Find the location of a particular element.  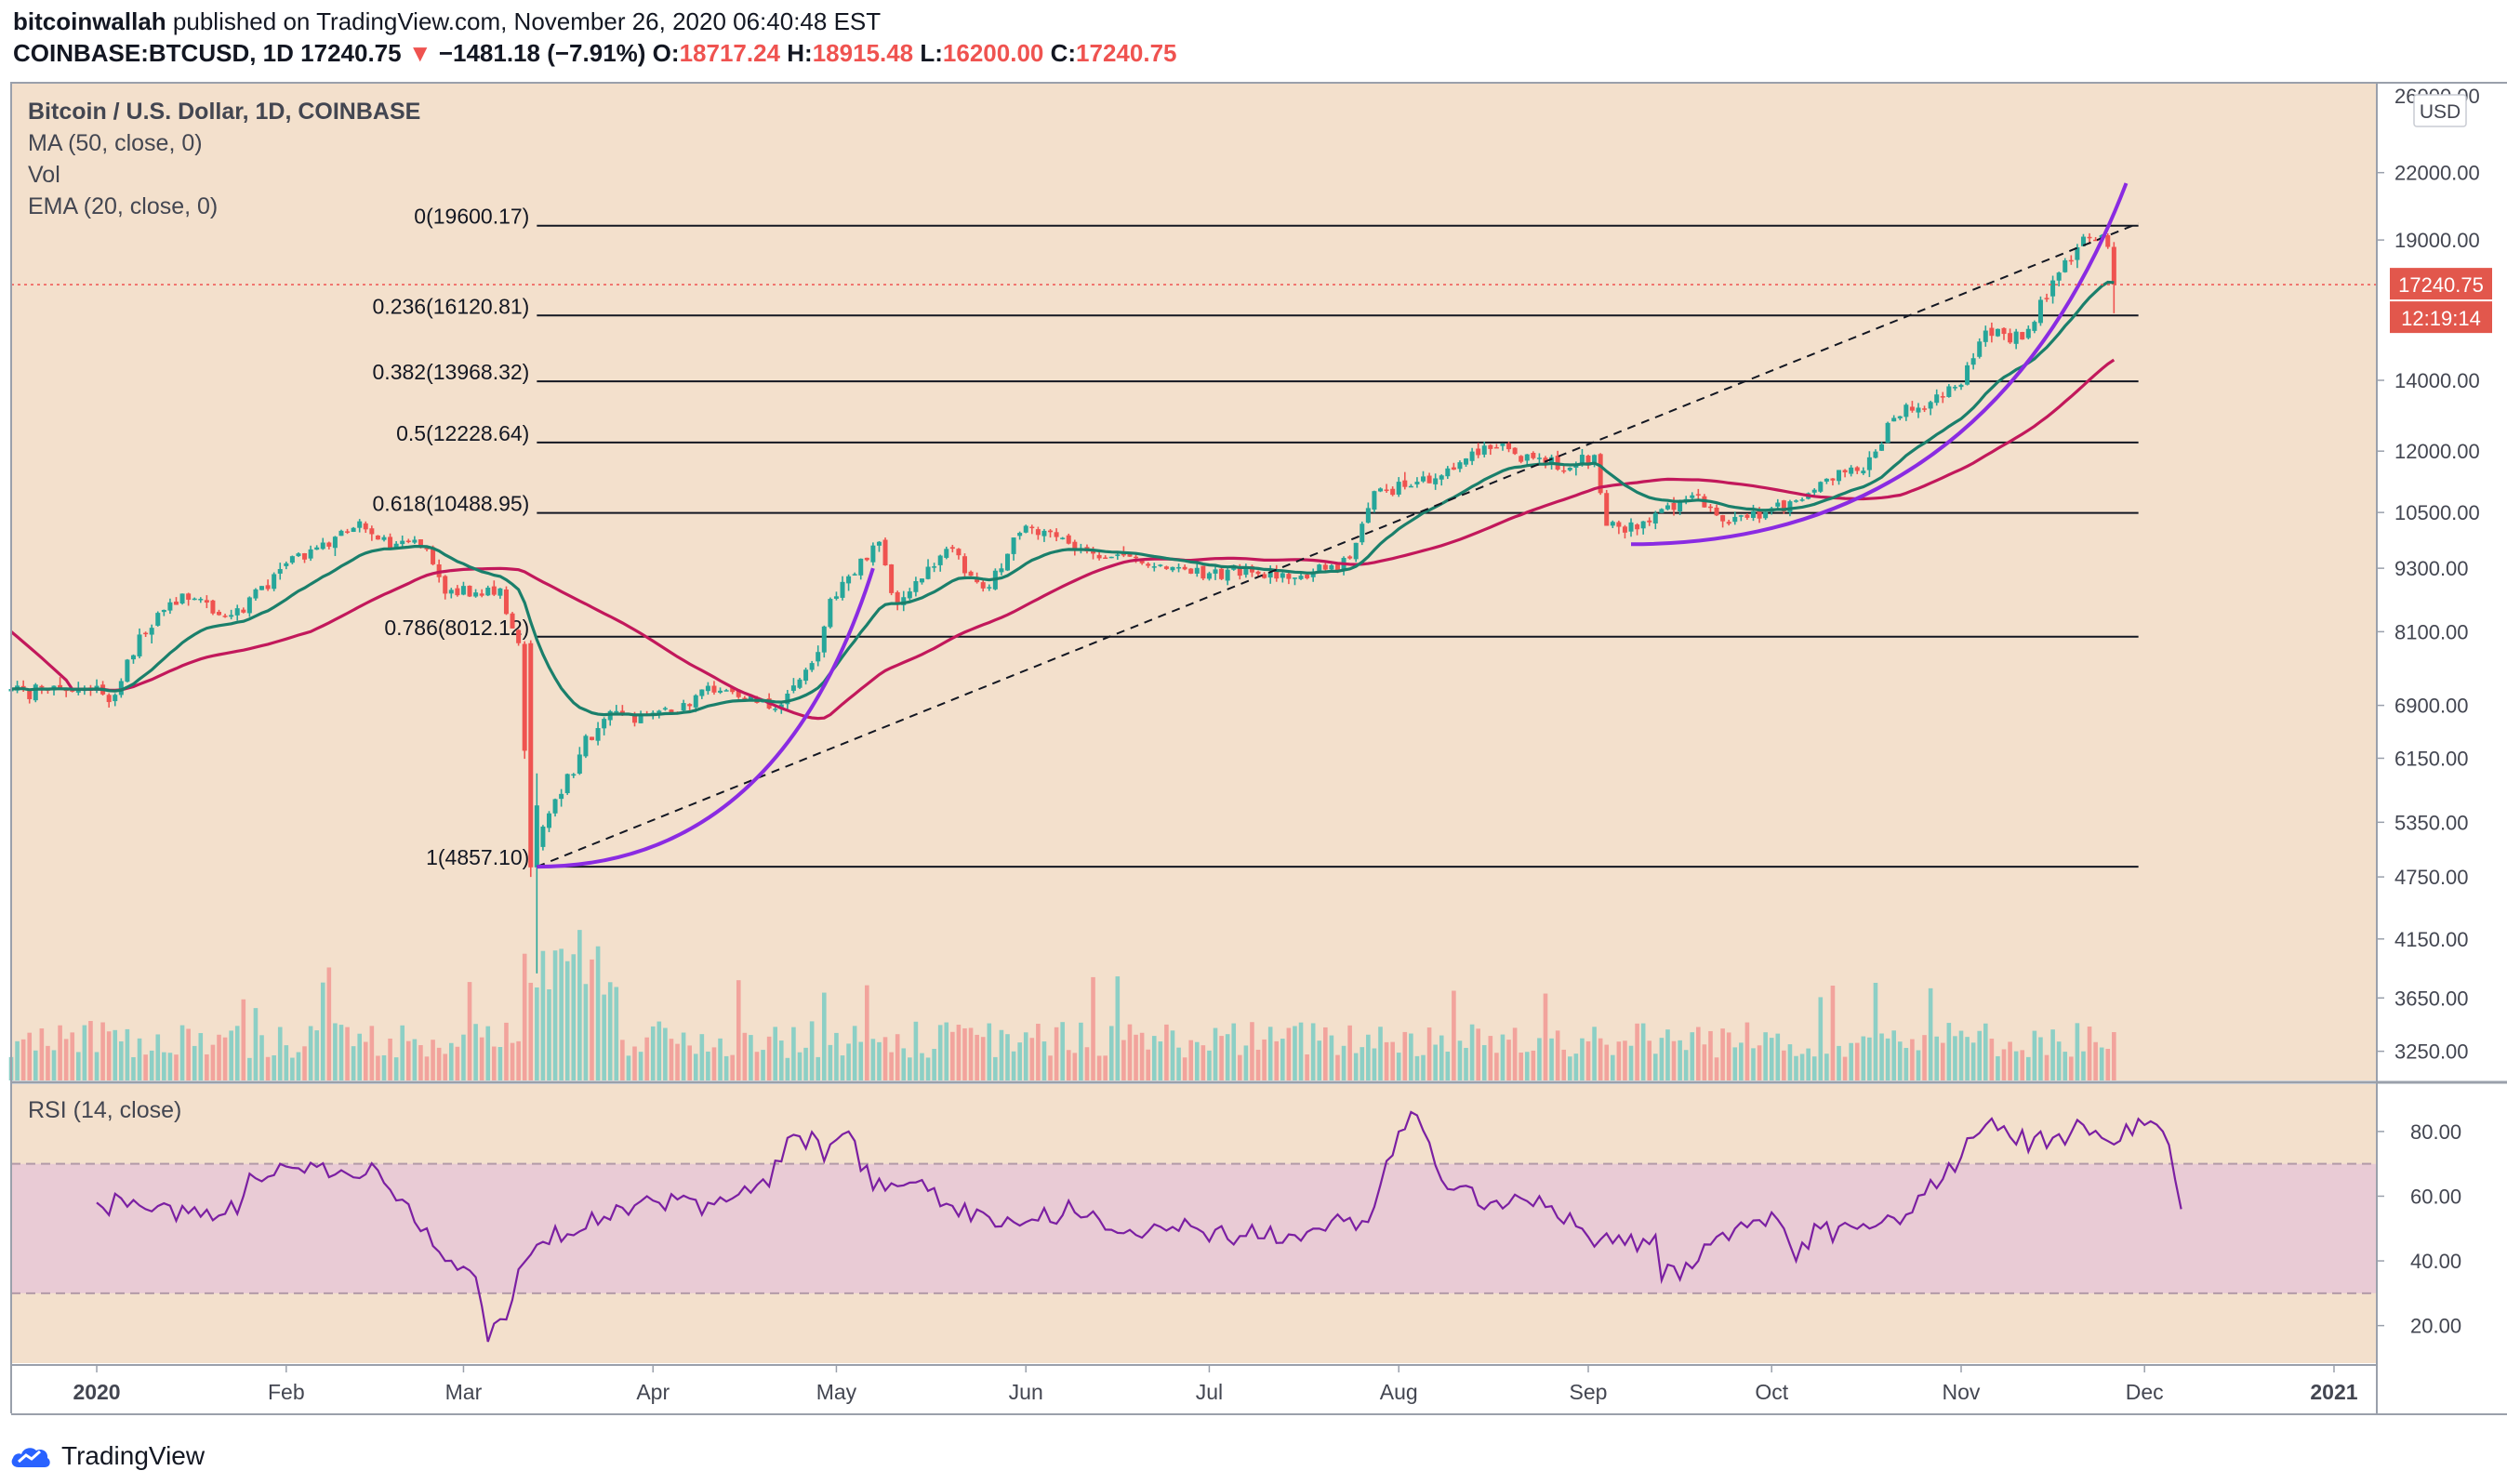

tradingview-brand: TradingView is located at coordinates (107, 1456).